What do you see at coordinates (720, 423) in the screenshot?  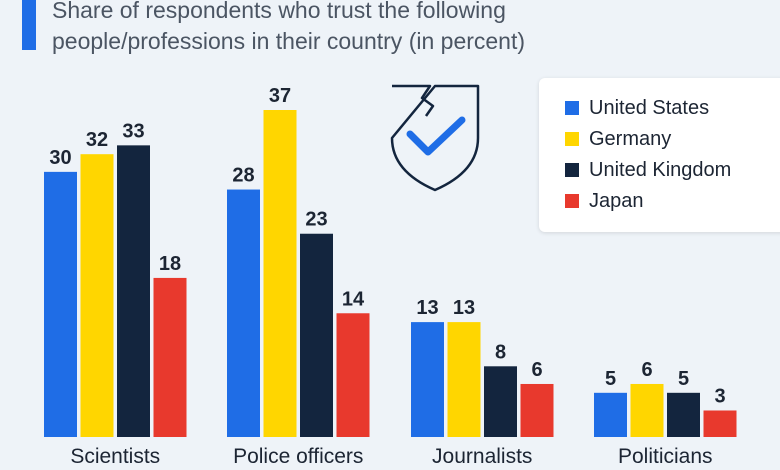 I see `bar-politicians-japan` at bounding box center [720, 423].